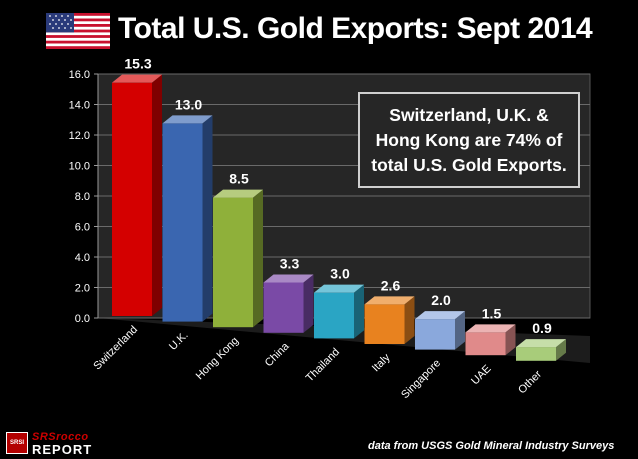 Image resolution: width=638 pixels, height=459 pixels. Describe the element at coordinates (421, 379) in the screenshot. I see `x-tick-label: Singapore` at that location.